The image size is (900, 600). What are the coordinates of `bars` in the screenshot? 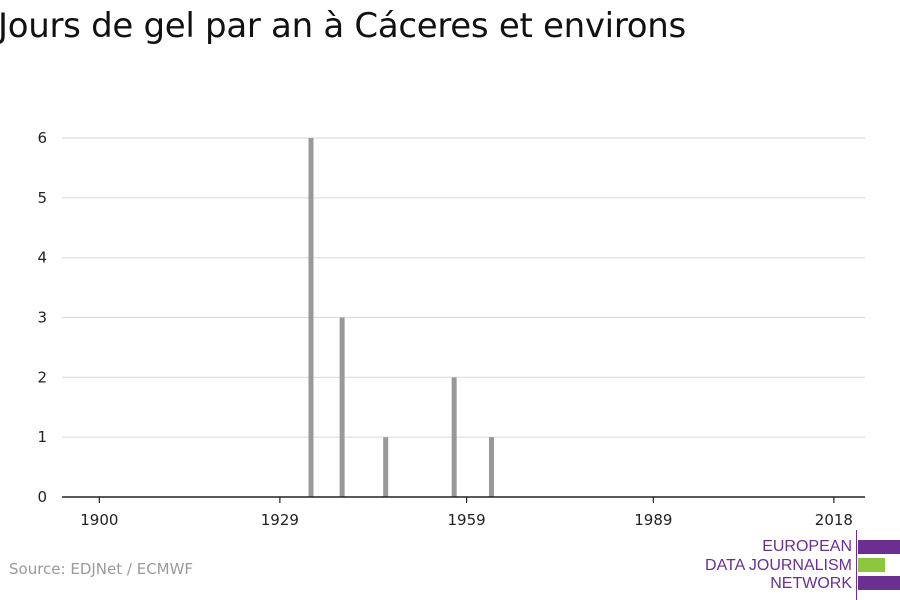 It's located at (401, 317).